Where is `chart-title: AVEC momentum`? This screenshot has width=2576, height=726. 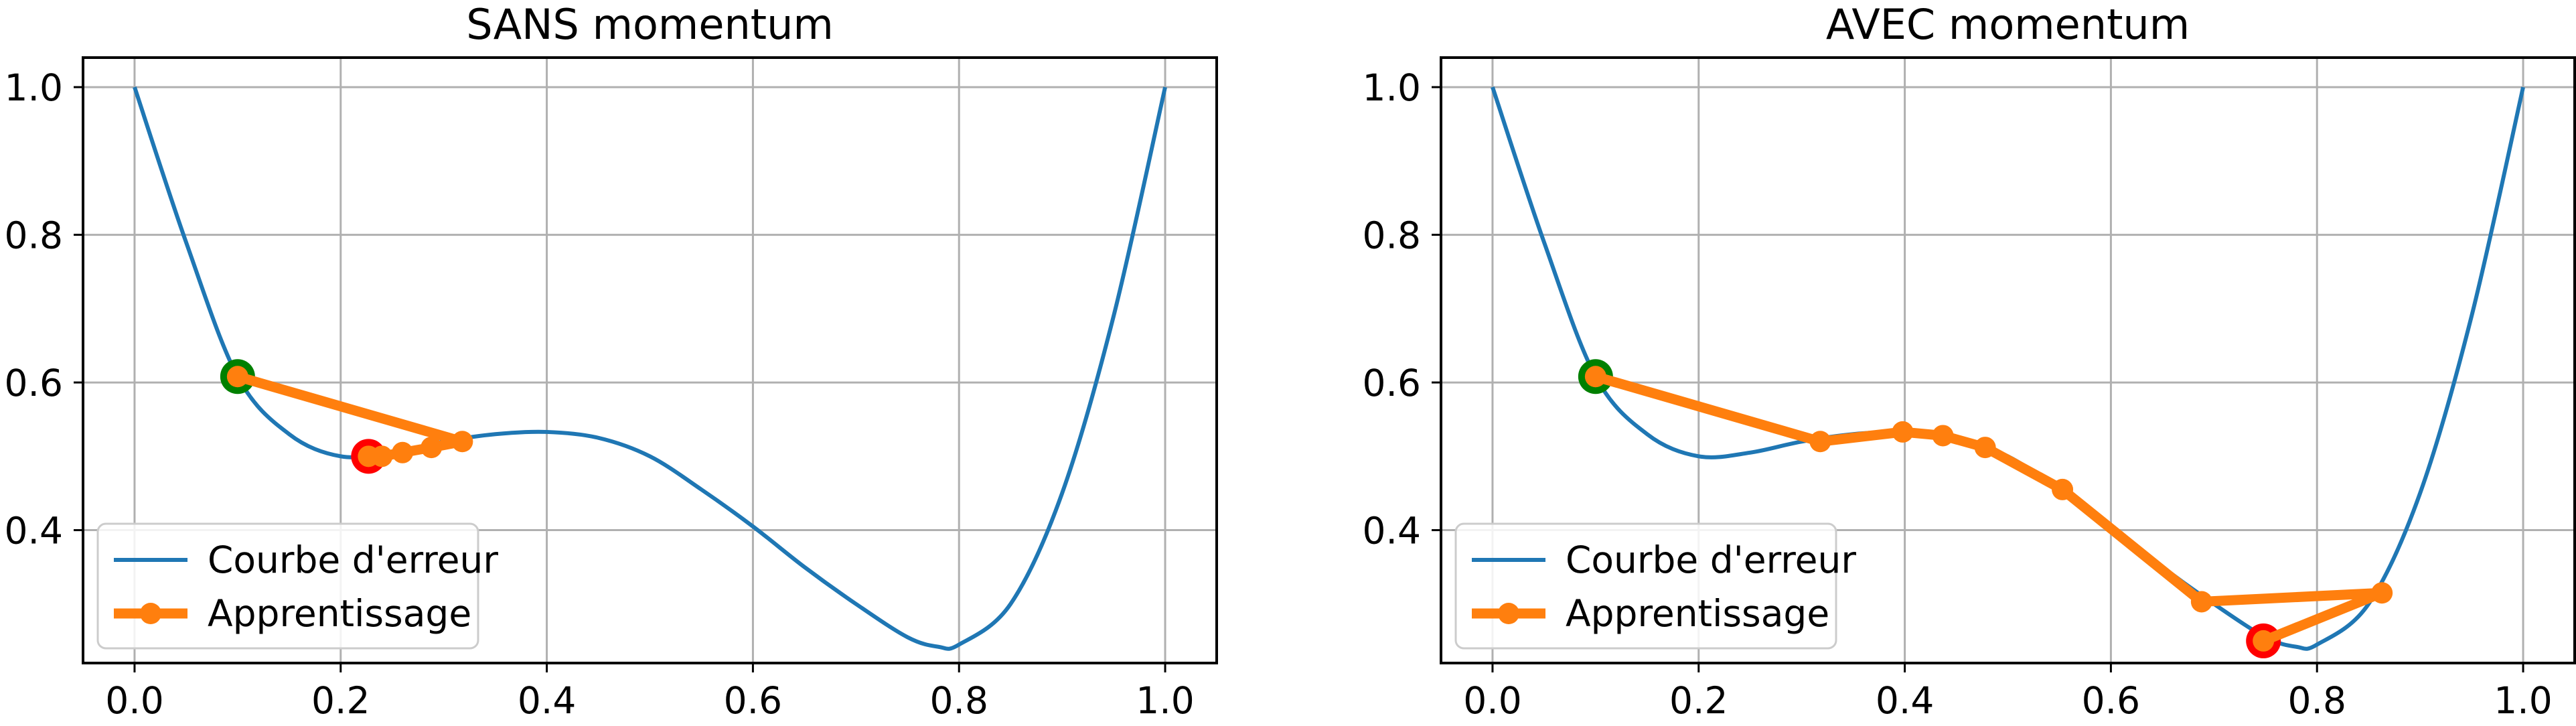 chart-title: AVEC momentum is located at coordinates (2008, 24).